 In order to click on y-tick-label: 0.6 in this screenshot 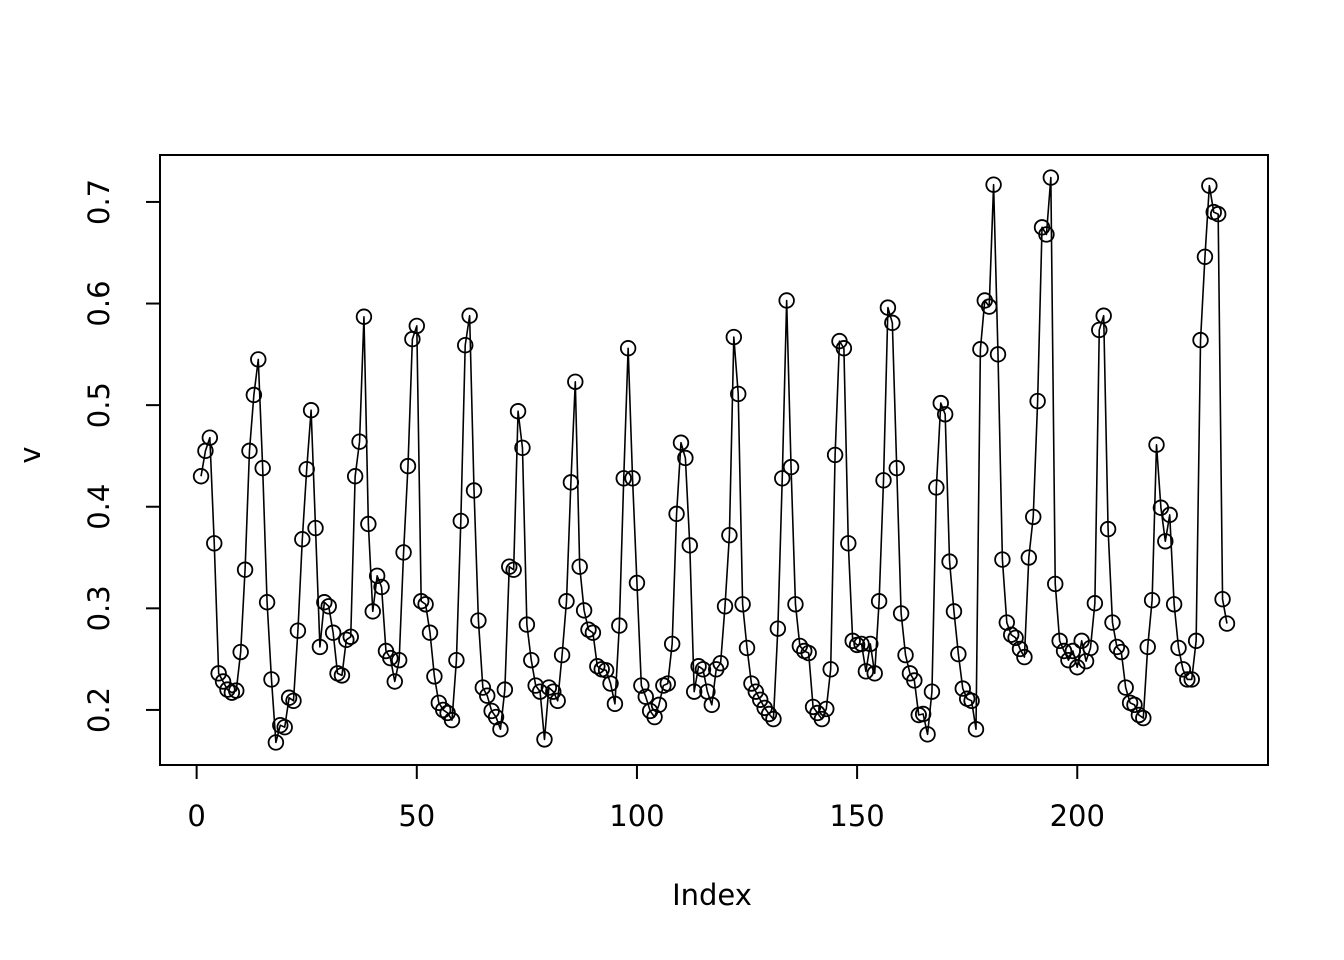, I will do `click(99, 303)`.